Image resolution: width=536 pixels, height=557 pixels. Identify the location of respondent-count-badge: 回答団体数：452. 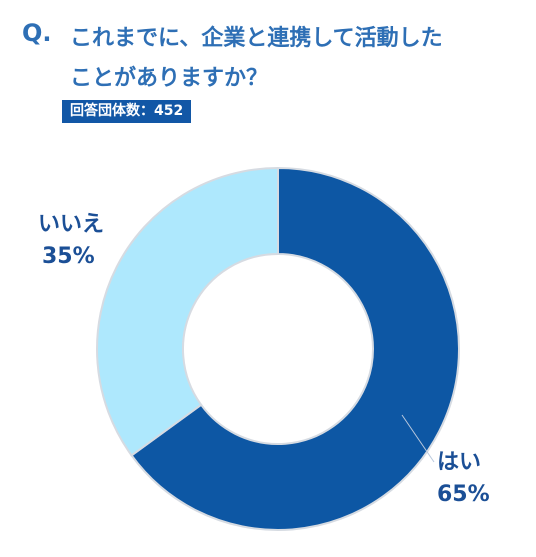
(127, 111).